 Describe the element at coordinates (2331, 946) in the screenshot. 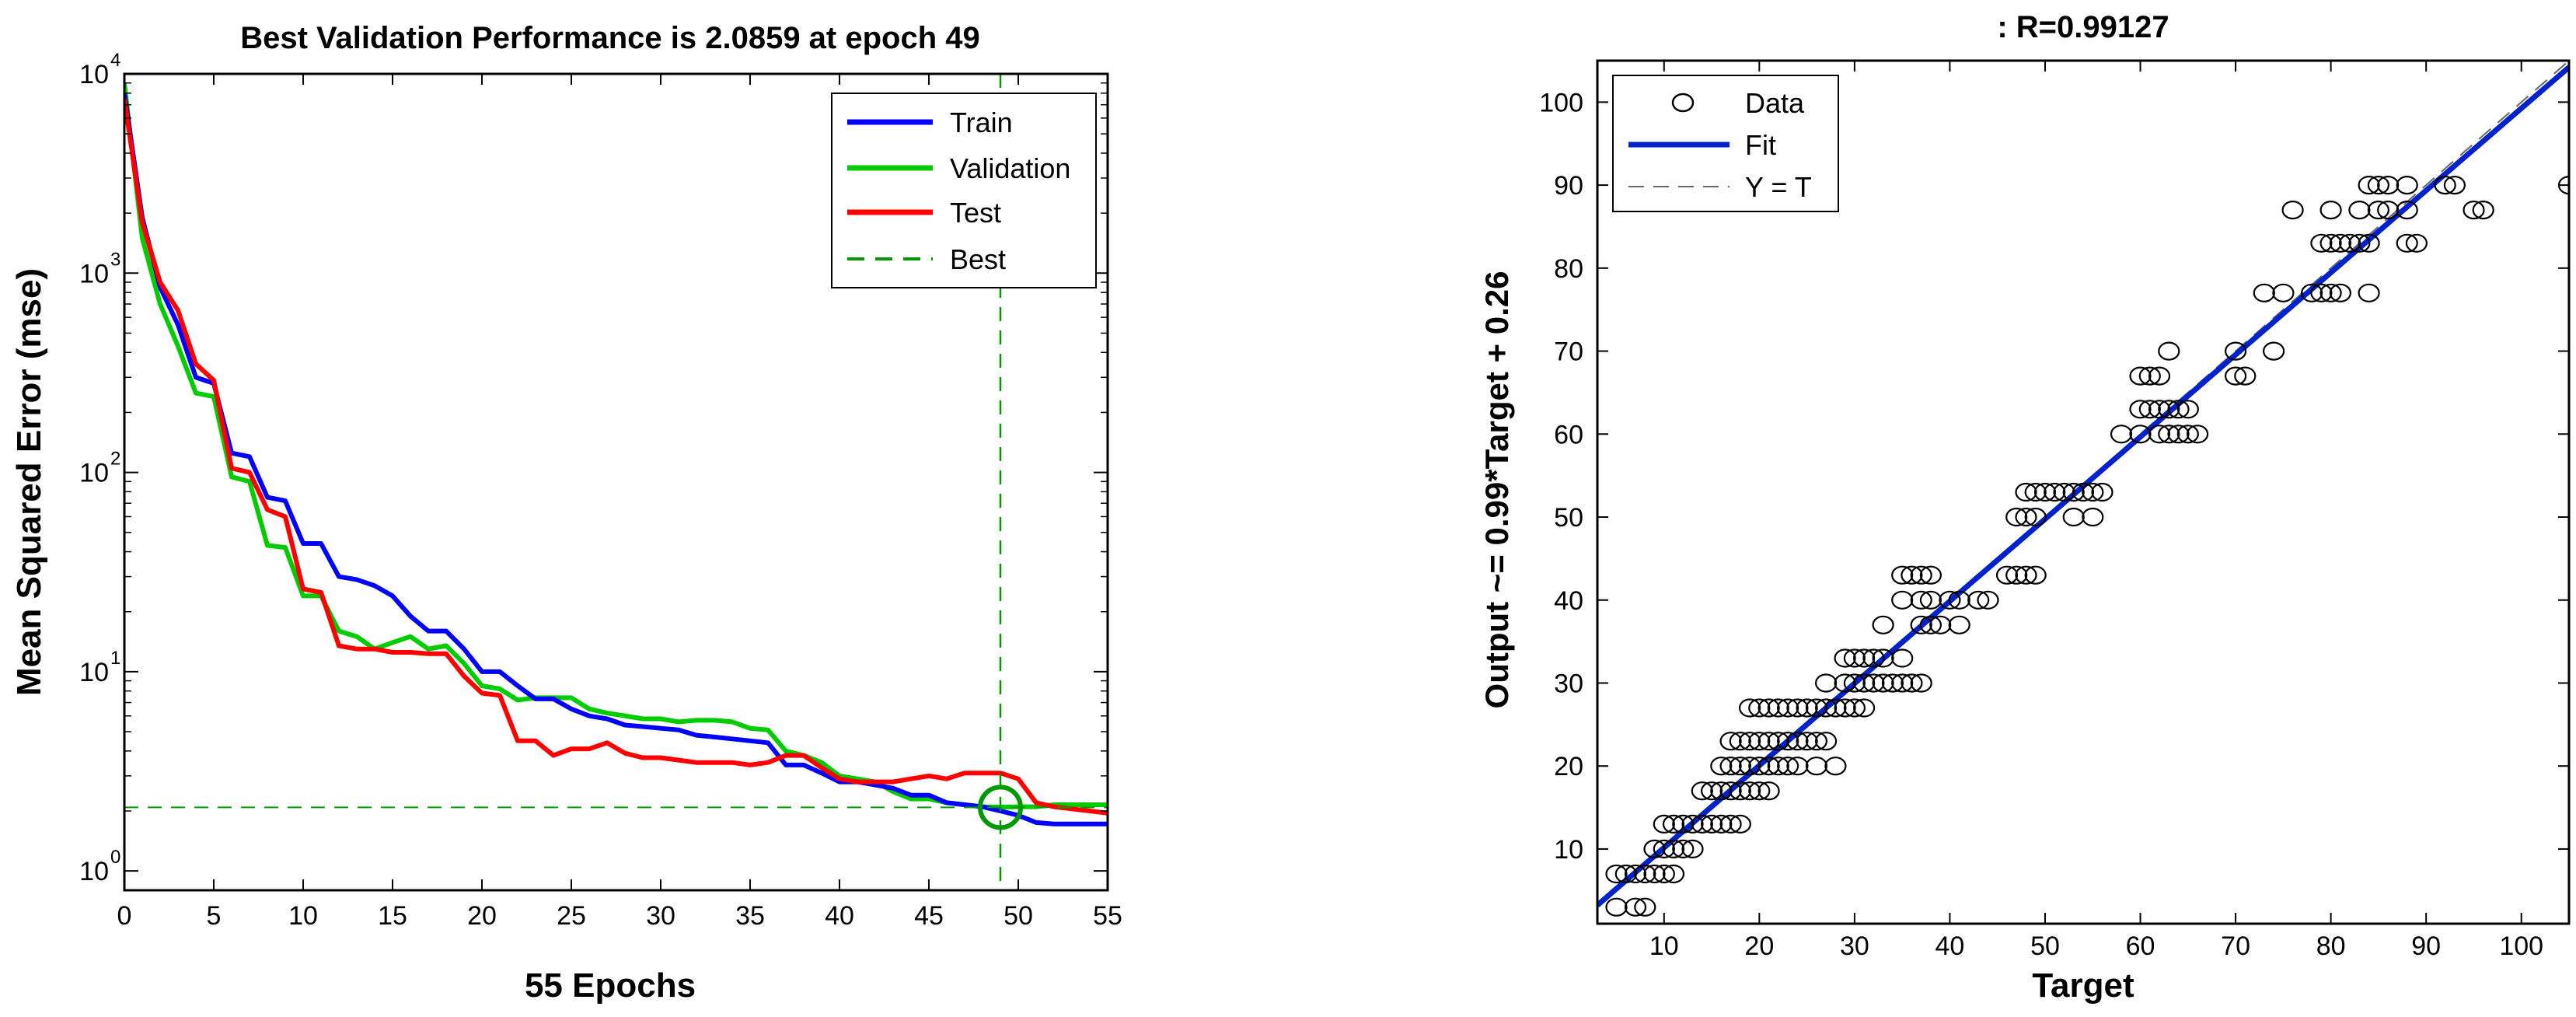

I see `x-tick-label: 80` at that location.